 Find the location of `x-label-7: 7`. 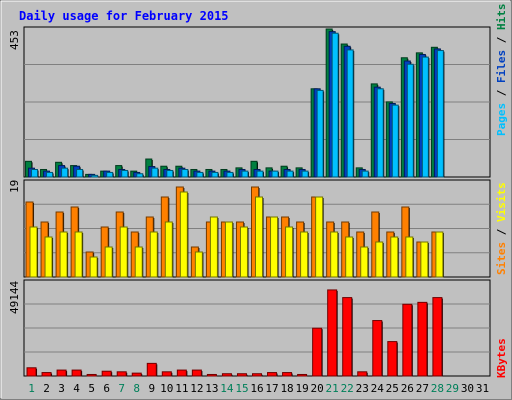

x-label-7: 7 is located at coordinates (121, 388).